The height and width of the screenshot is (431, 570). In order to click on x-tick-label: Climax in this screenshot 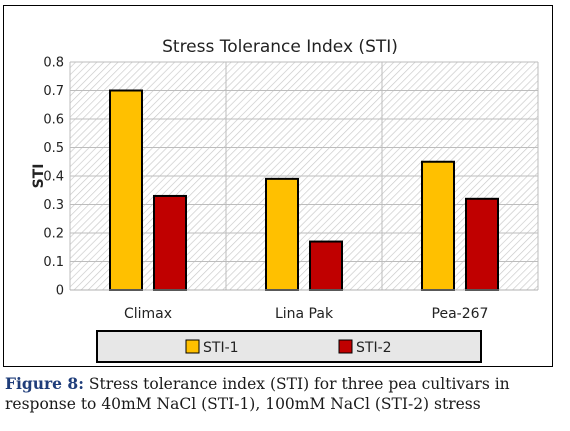, I will do `click(148, 314)`.